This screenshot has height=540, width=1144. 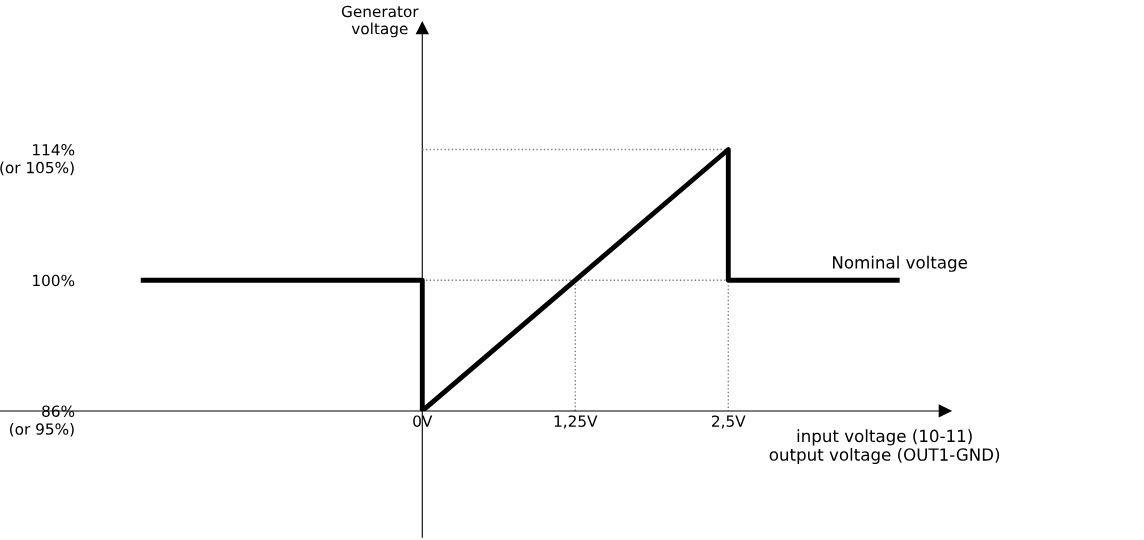 I want to click on annotation: Nominal voltage, so click(x=900, y=263).